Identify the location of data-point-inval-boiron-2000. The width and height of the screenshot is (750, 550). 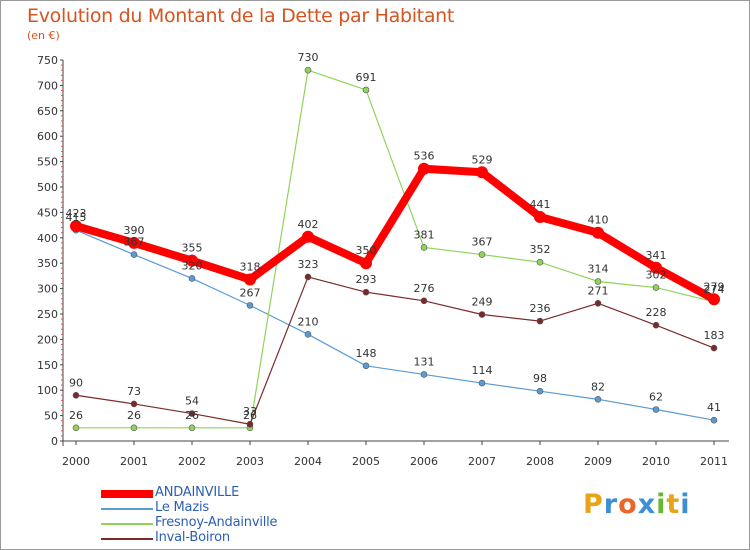
(76, 395).